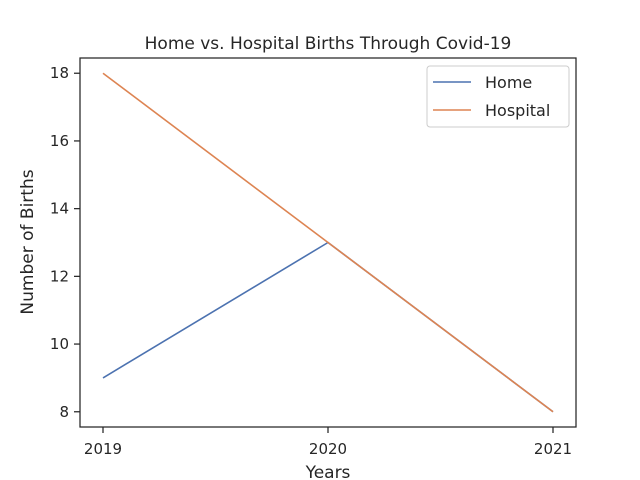 Image resolution: width=640 pixels, height=480 pixels. I want to click on y-tick-label: 12, so click(59, 276).